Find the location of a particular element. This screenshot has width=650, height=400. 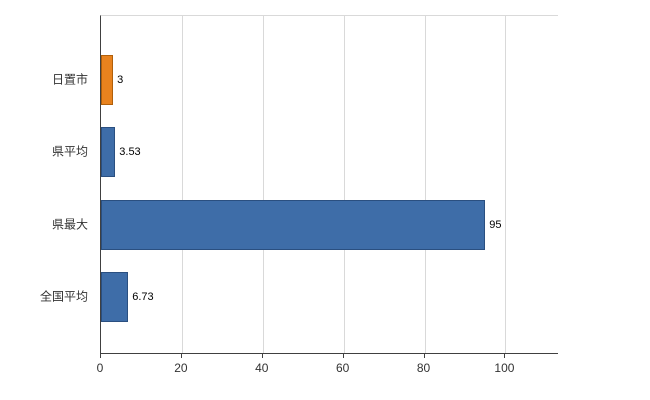

bar-value-label: 3.53 is located at coordinates (130, 152).